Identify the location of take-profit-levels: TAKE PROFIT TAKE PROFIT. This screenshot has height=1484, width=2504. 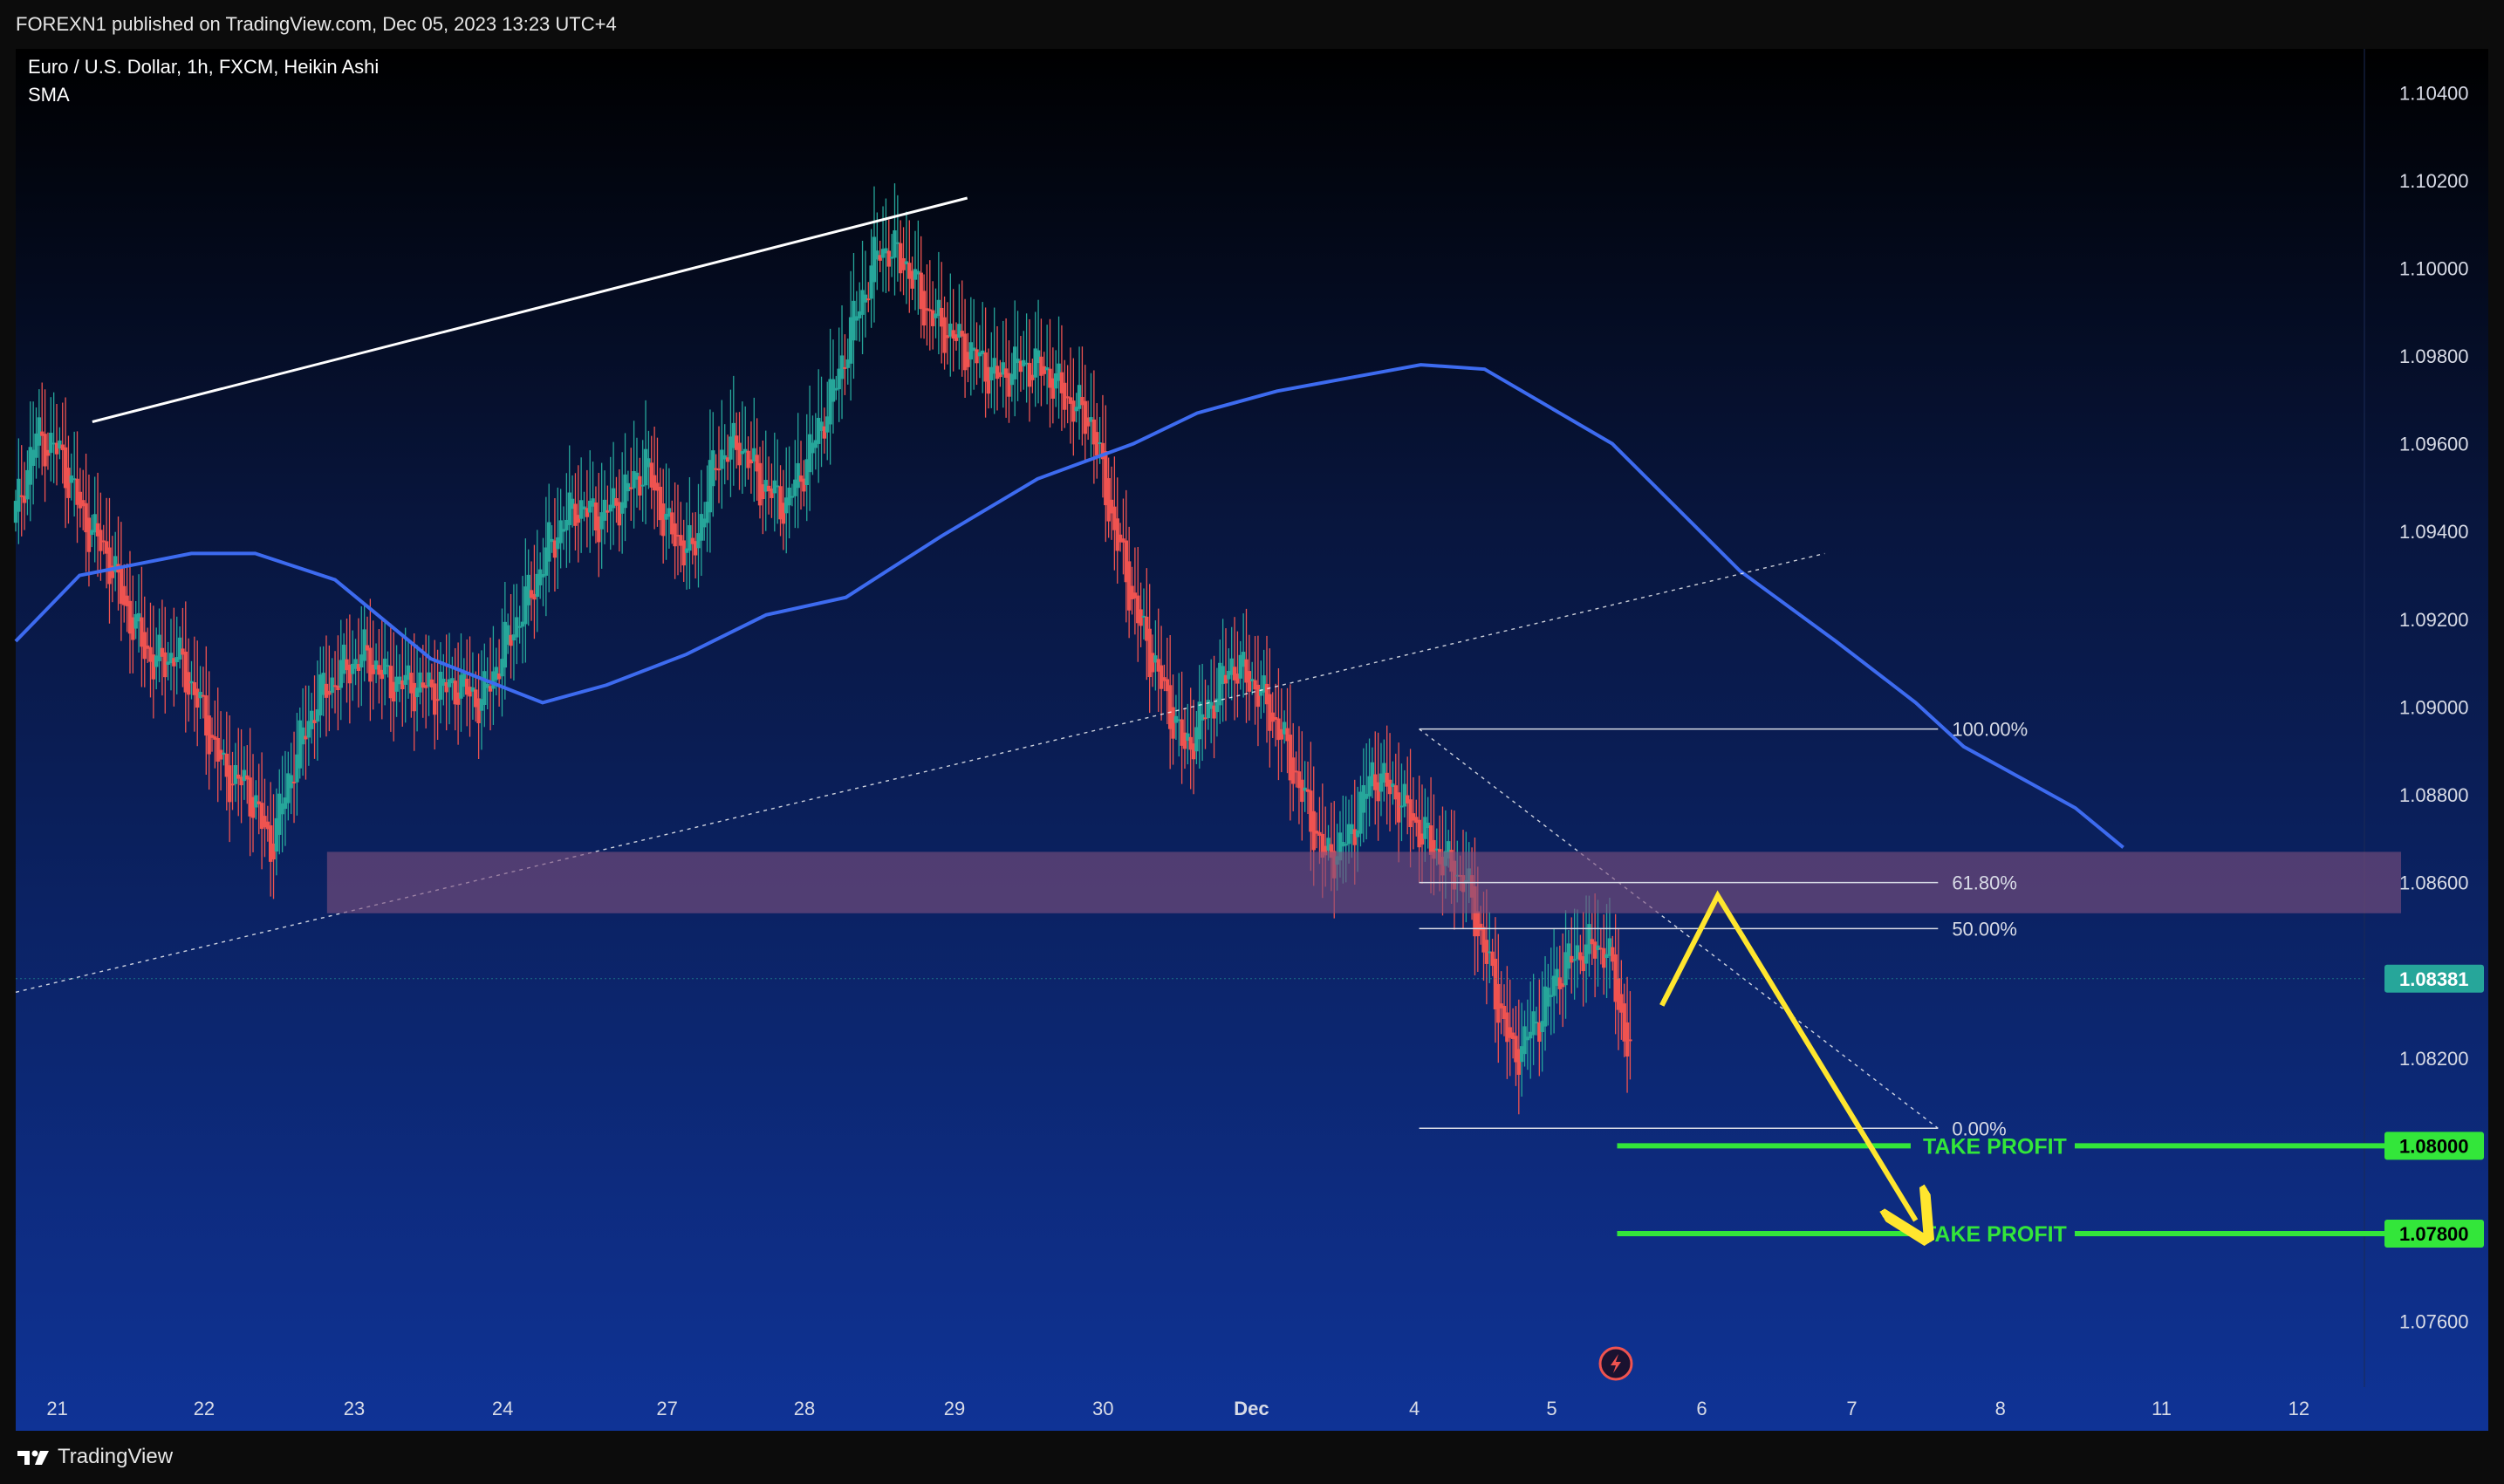
(2010, 1190).